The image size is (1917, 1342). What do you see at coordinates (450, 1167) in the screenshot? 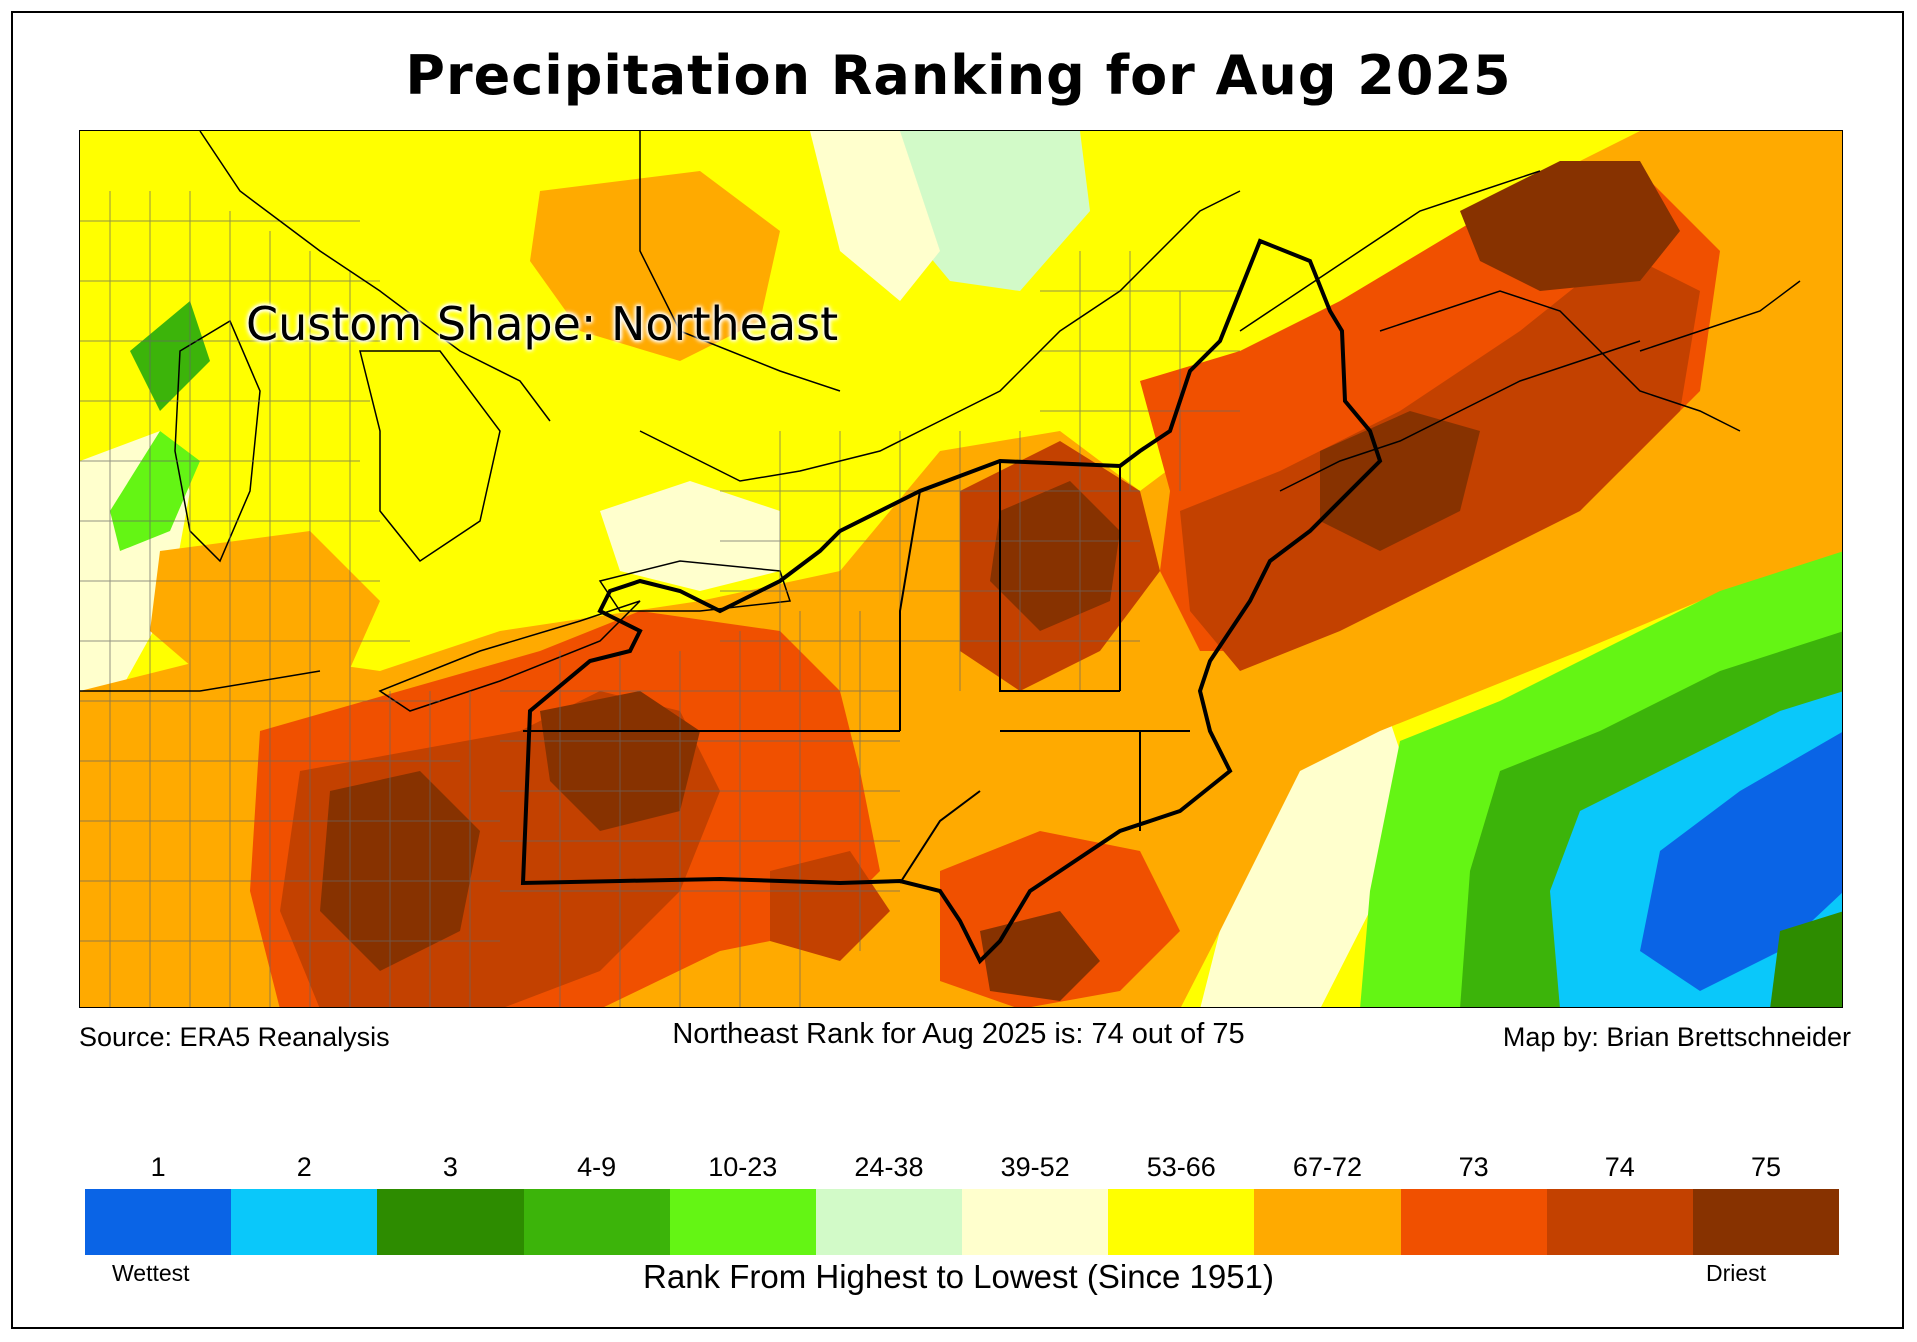
I see `legend-label-3: 3` at bounding box center [450, 1167].